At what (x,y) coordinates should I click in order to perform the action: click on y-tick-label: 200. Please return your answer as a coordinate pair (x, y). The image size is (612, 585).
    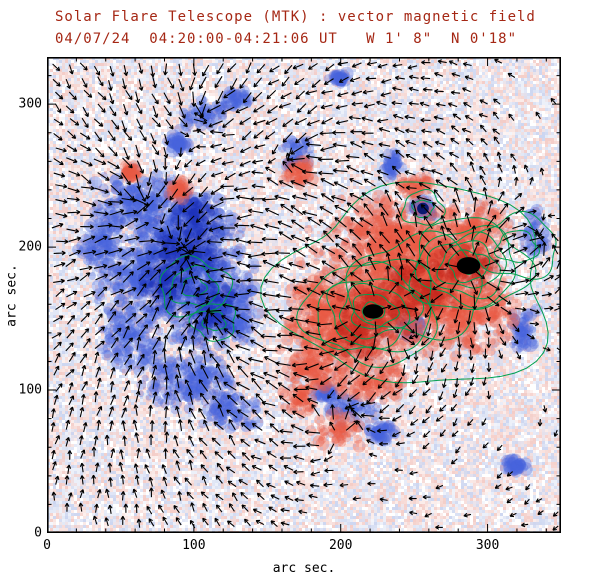
    Looking at the image, I should click on (30, 247).